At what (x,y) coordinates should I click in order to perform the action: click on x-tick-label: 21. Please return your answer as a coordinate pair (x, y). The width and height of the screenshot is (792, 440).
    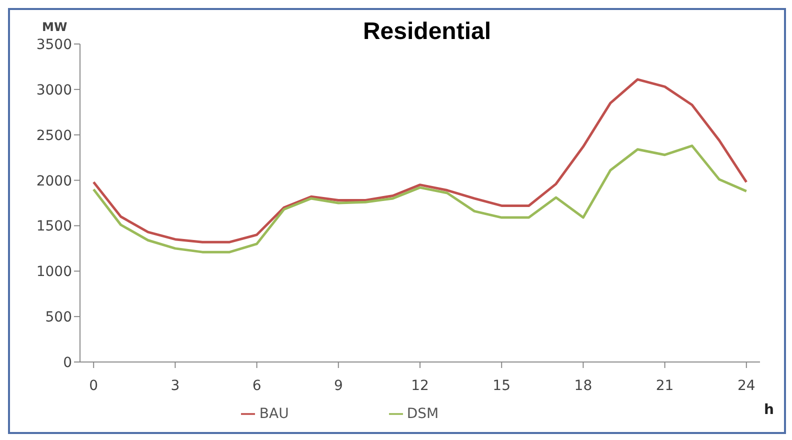
    Looking at the image, I should click on (665, 386).